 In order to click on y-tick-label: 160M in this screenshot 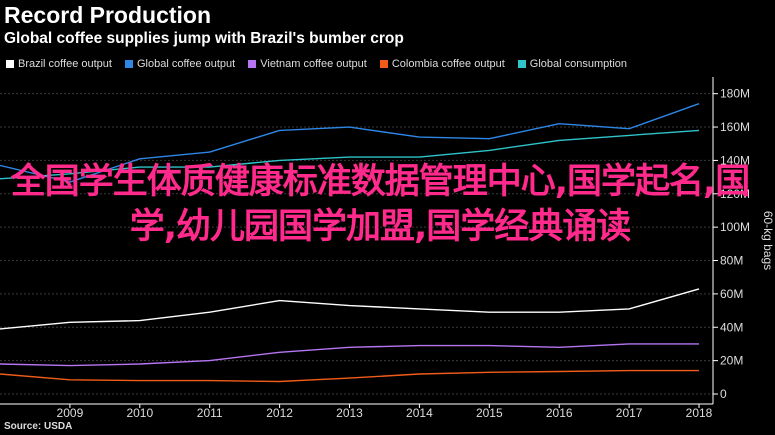, I will do `click(735, 127)`.